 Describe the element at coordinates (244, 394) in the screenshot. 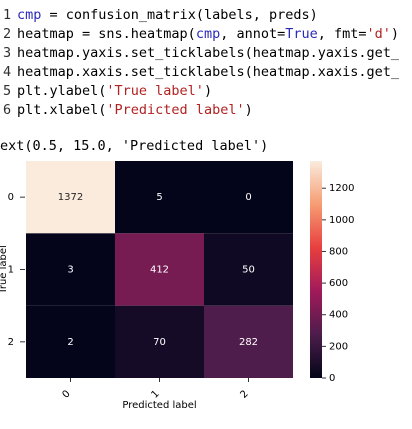

I see `x-tick-label: 2` at that location.